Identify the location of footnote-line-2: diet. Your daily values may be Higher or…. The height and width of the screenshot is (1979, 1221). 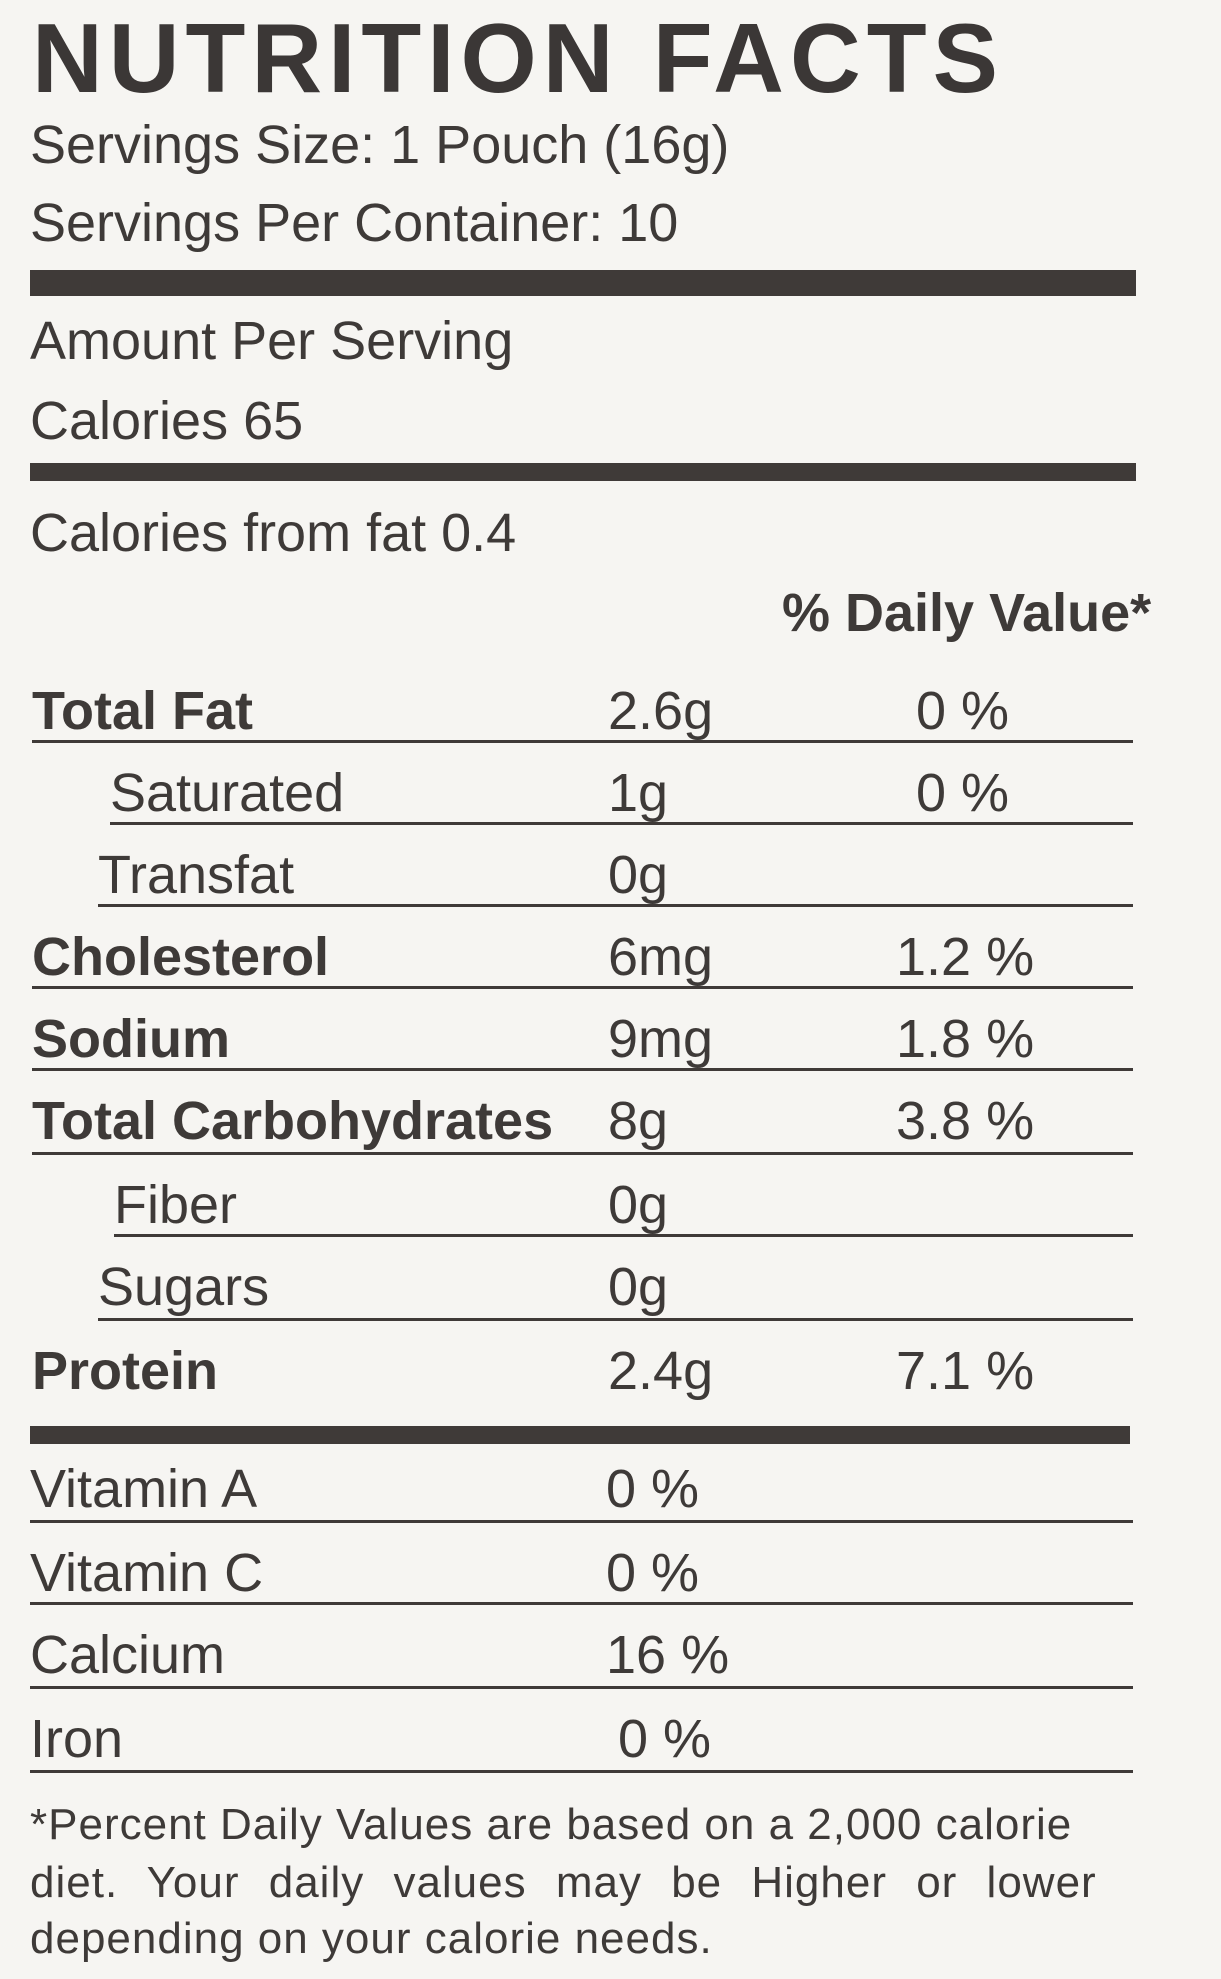
(563, 1882).